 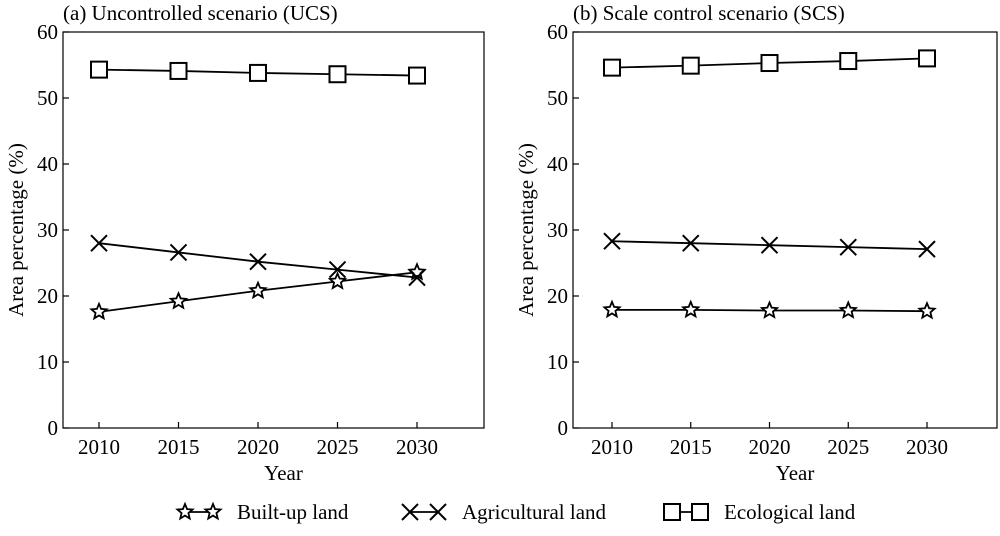 I want to click on panel-title: (a) Uncontrolled scenario (UCS), so click(x=200, y=13).